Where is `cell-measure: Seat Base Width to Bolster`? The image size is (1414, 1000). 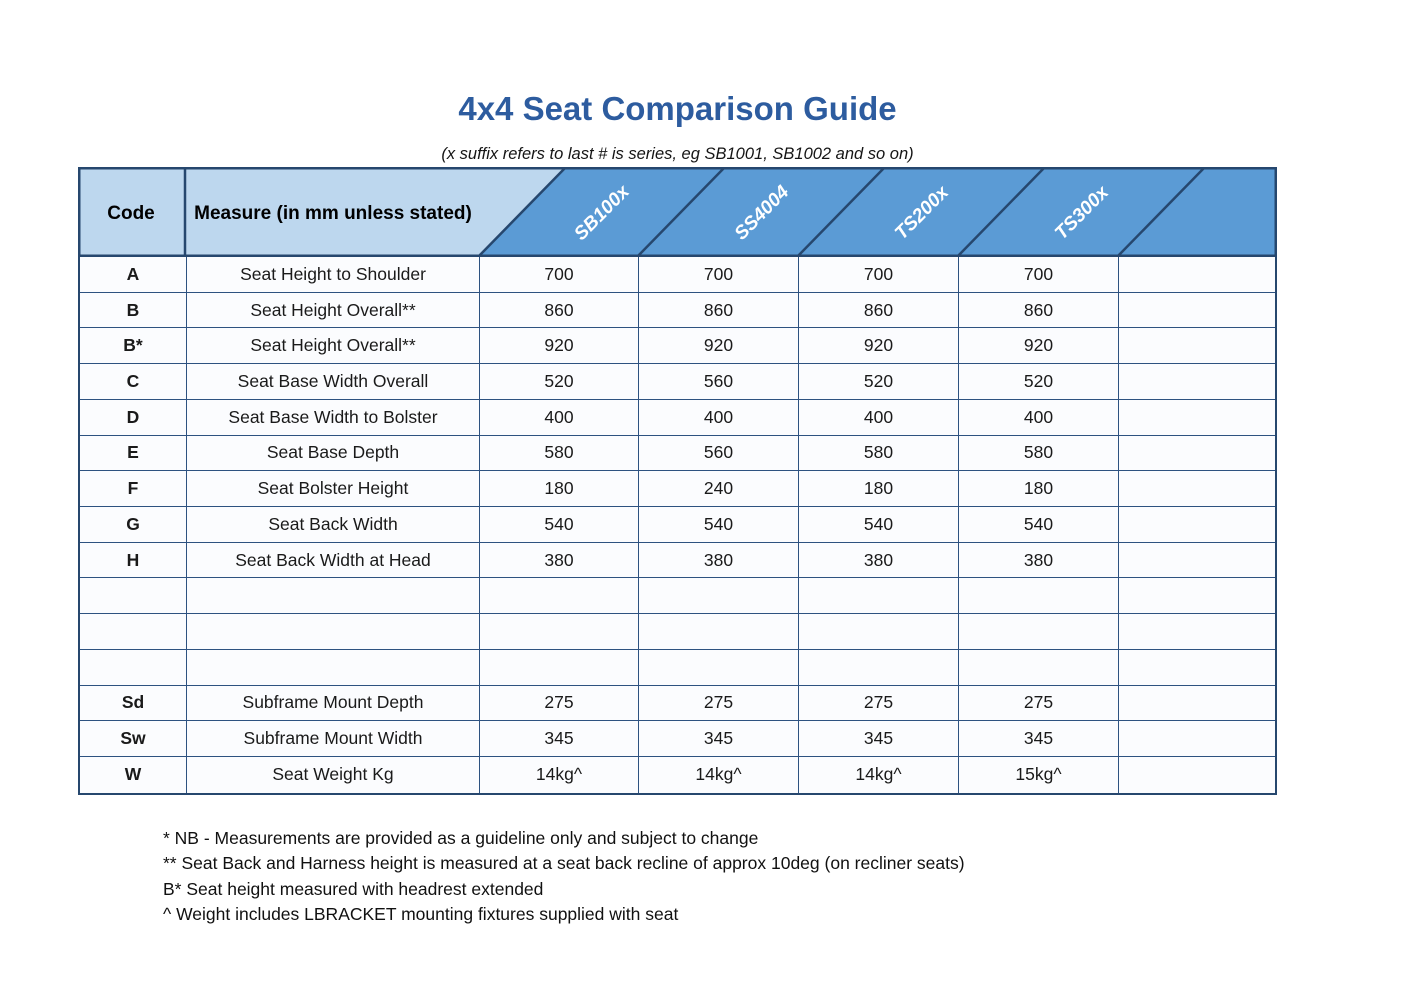 cell-measure: Seat Base Width to Bolster is located at coordinates (333, 417).